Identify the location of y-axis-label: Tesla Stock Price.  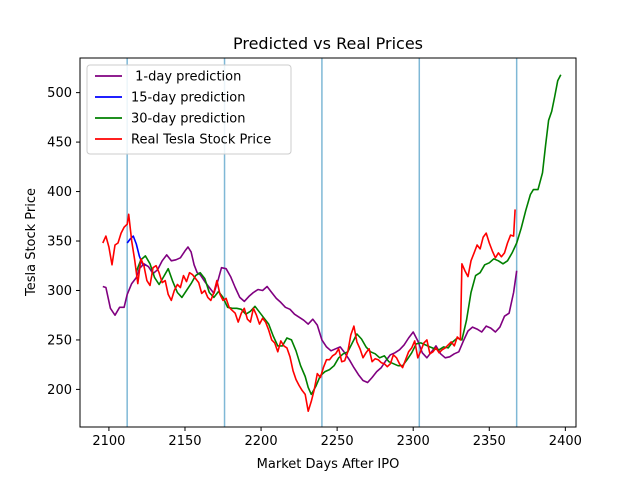
(31, 242).